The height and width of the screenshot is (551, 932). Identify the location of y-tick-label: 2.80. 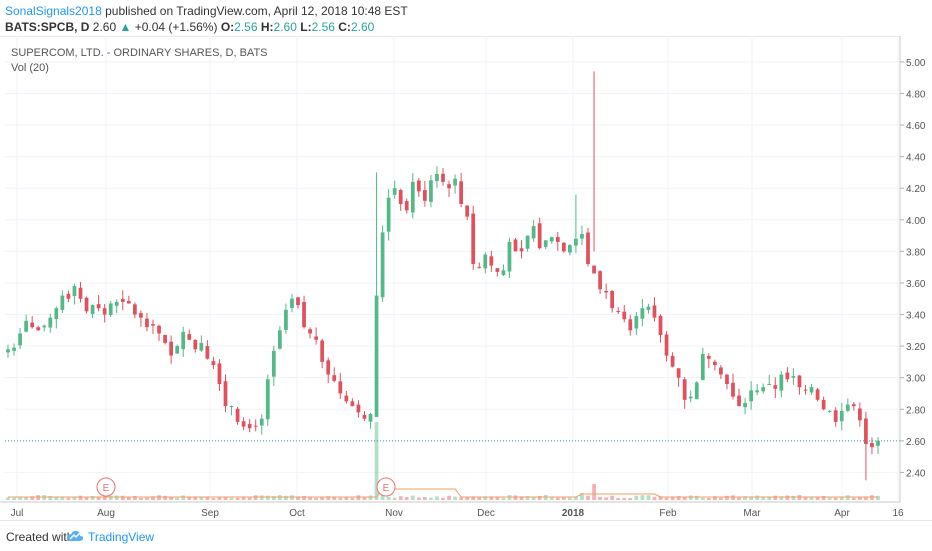
(916, 410).